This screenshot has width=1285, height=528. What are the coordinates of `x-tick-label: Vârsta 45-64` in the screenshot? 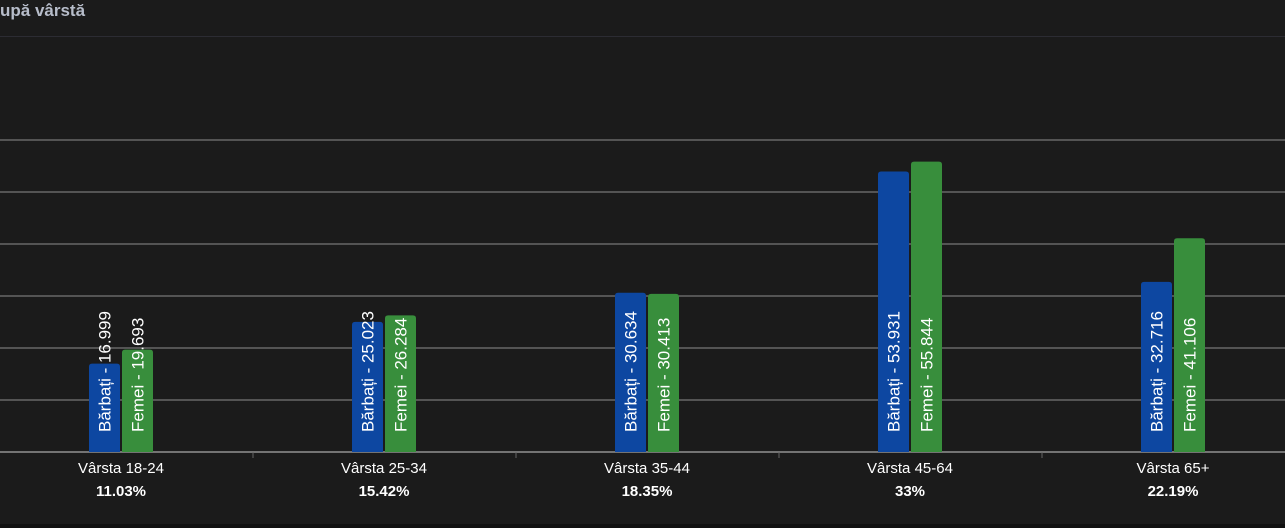 It's located at (910, 468).